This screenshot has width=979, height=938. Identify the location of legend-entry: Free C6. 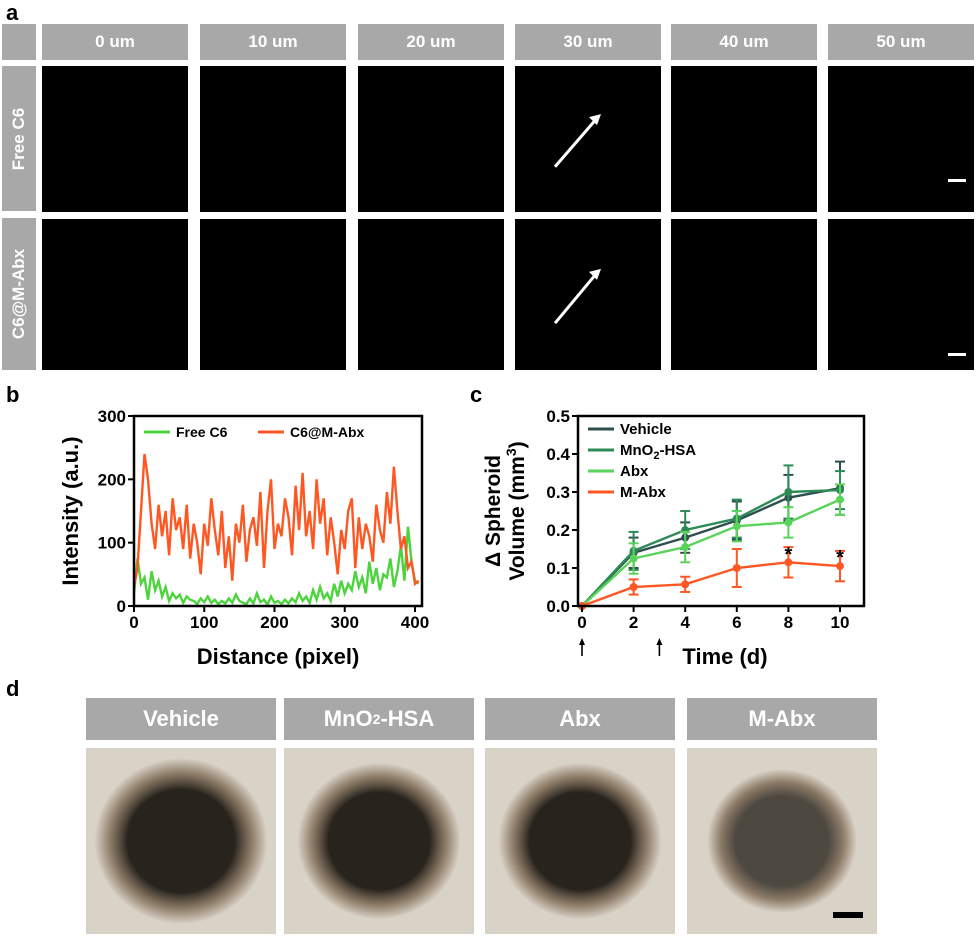
(202, 432).